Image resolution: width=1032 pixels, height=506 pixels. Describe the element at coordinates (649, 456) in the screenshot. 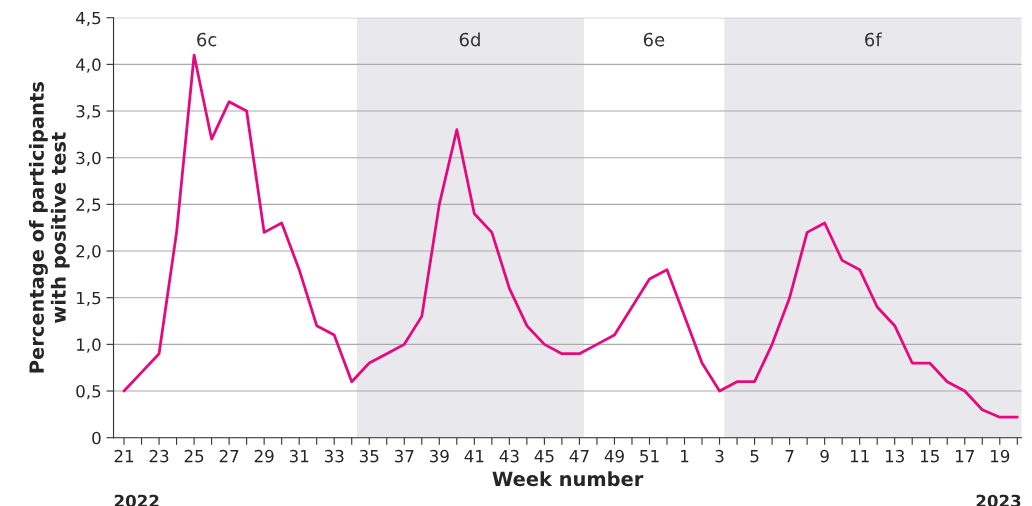

I see `x-tick-label: 51` at that location.